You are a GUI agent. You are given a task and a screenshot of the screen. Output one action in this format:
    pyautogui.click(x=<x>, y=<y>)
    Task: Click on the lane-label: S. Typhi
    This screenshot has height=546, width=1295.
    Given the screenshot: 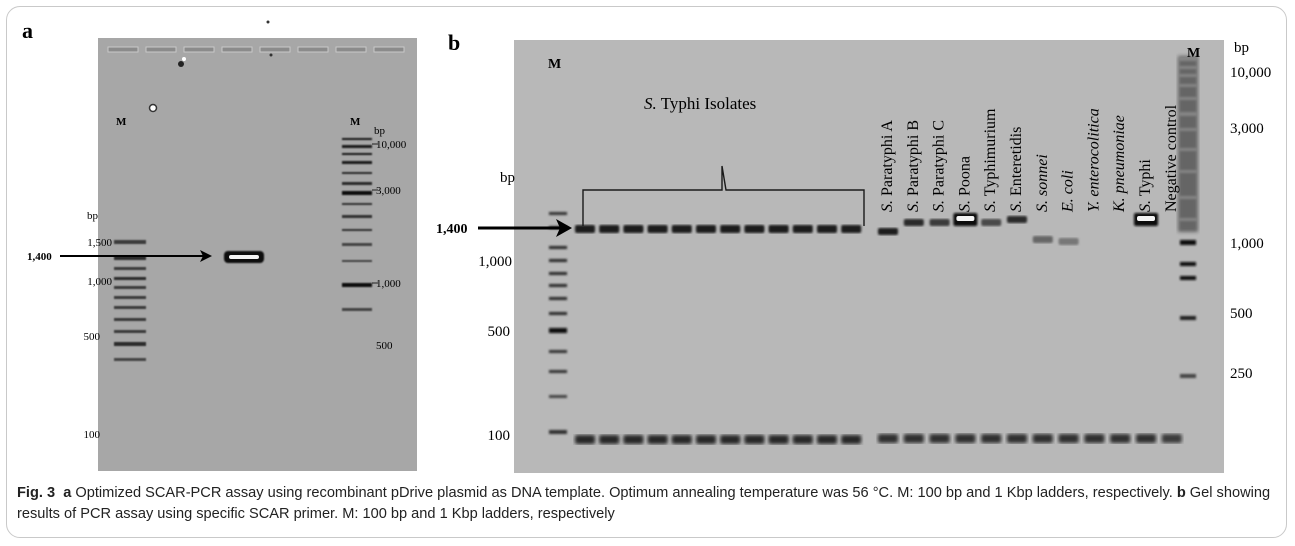 What is the action you would take?
    pyautogui.click(x=1145, y=185)
    